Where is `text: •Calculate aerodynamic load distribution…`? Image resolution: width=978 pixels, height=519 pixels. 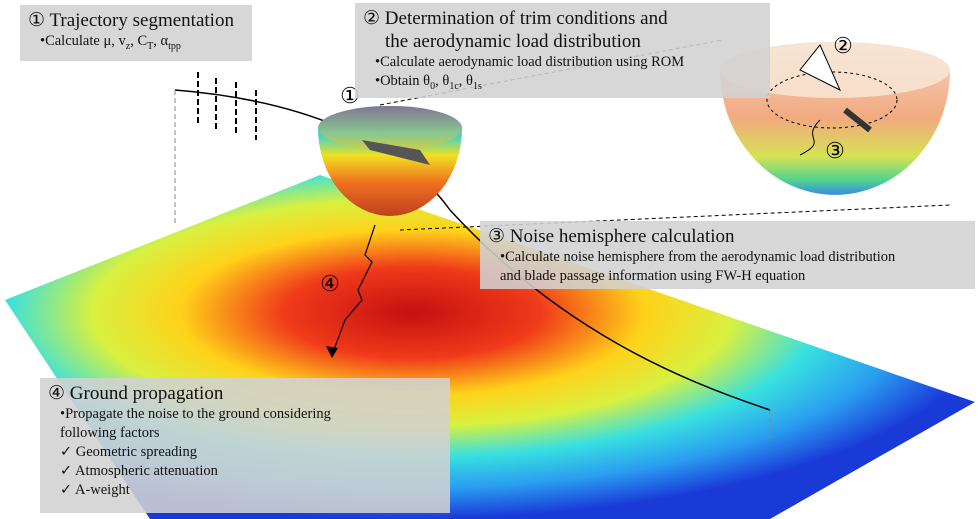 text: •Calculate aerodynamic load distribution… is located at coordinates (530, 62).